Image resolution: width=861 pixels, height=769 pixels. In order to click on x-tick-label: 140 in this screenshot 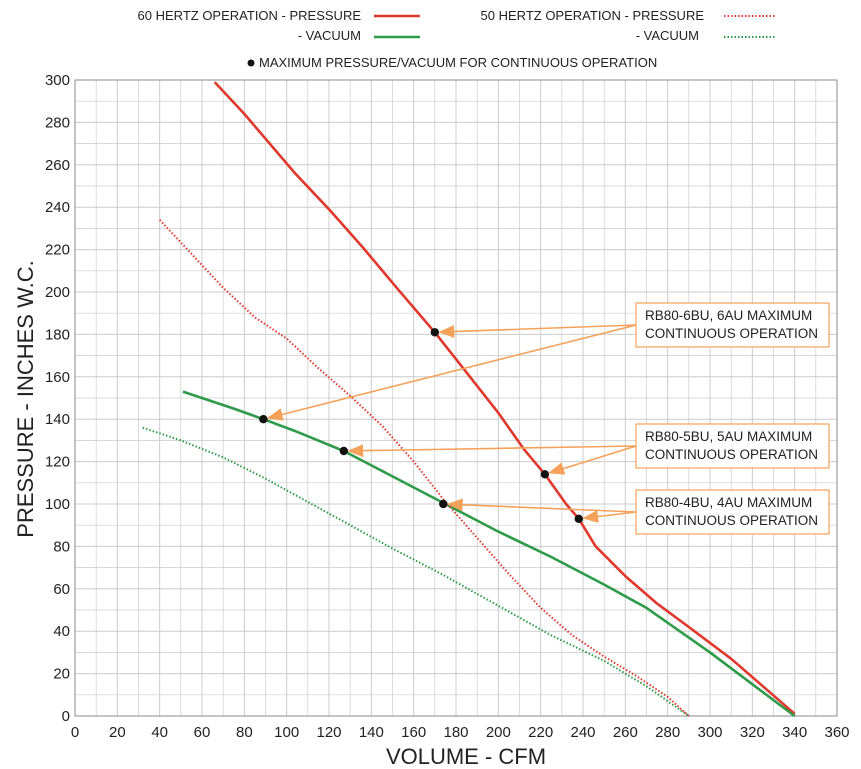, I will do `click(371, 732)`.